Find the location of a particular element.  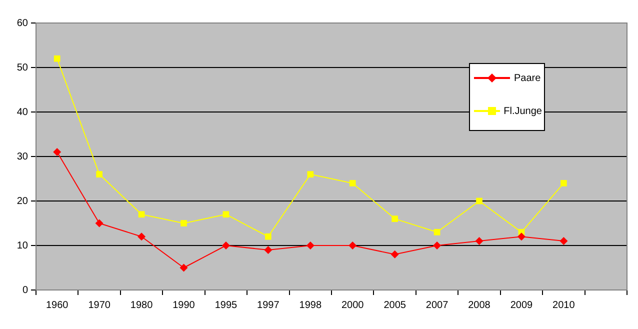

y-tick-label: 60 is located at coordinates (22, 23).